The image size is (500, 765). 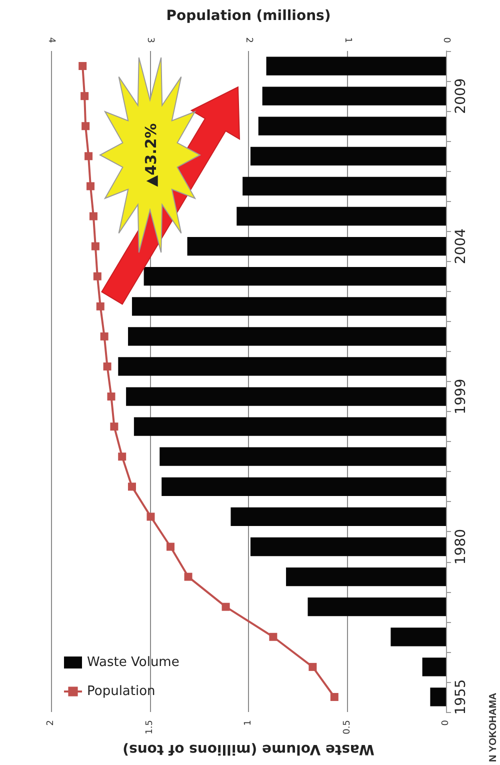 What do you see at coordinates (51, 723) in the screenshot?
I see `x-tick-label: 2` at bounding box center [51, 723].